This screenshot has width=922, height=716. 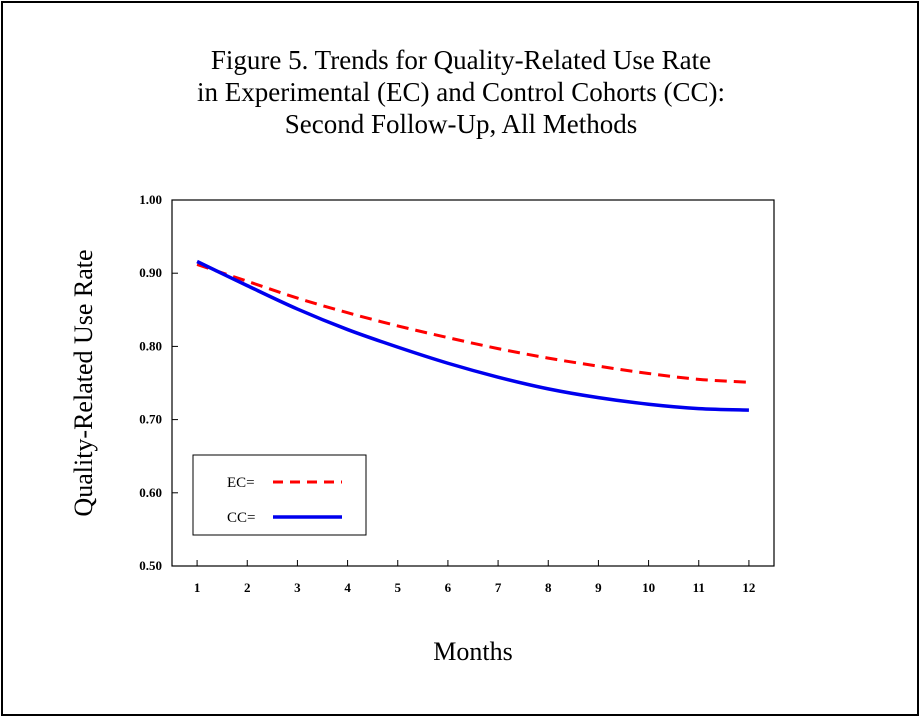 I want to click on x-tick-label: 6, so click(x=448, y=587).